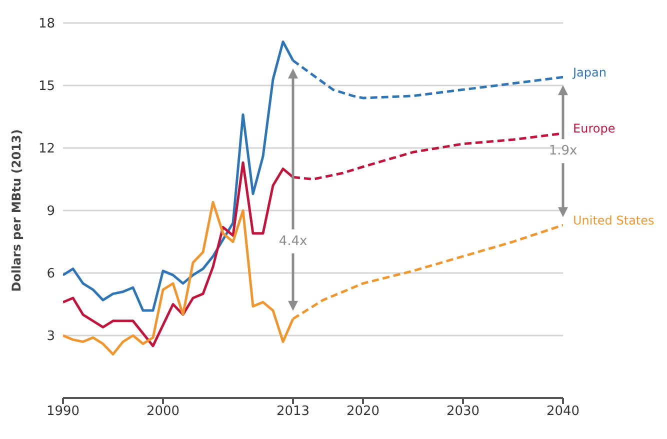 This screenshot has width=667, height=439. Describe the element at coordinates (463, 412) in the screenshot. I see `x-tick-label: 2030` at that location.